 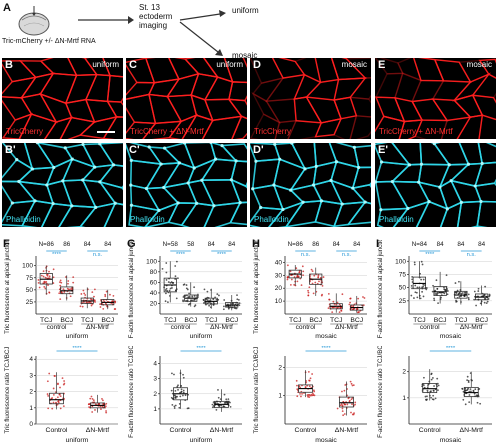 What do you see at coordinates (245, 10) in the screenshot?
I see `outcome-uniform: uniform` at bounding box center [245, 10].